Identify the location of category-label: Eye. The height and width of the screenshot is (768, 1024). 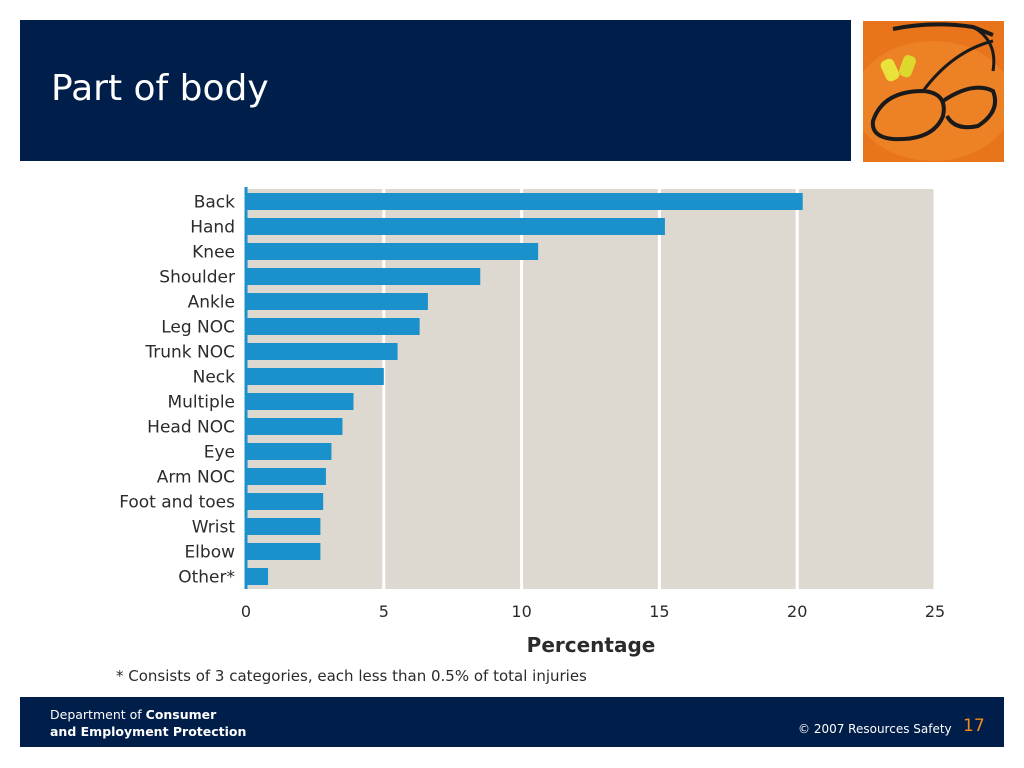
(219, 453).